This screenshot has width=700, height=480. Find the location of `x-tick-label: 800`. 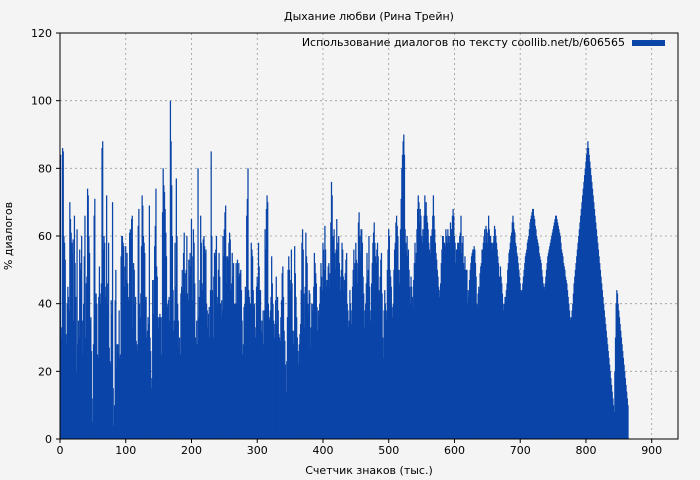

x-tick-label: 800 is located at coordinates (585, 450).